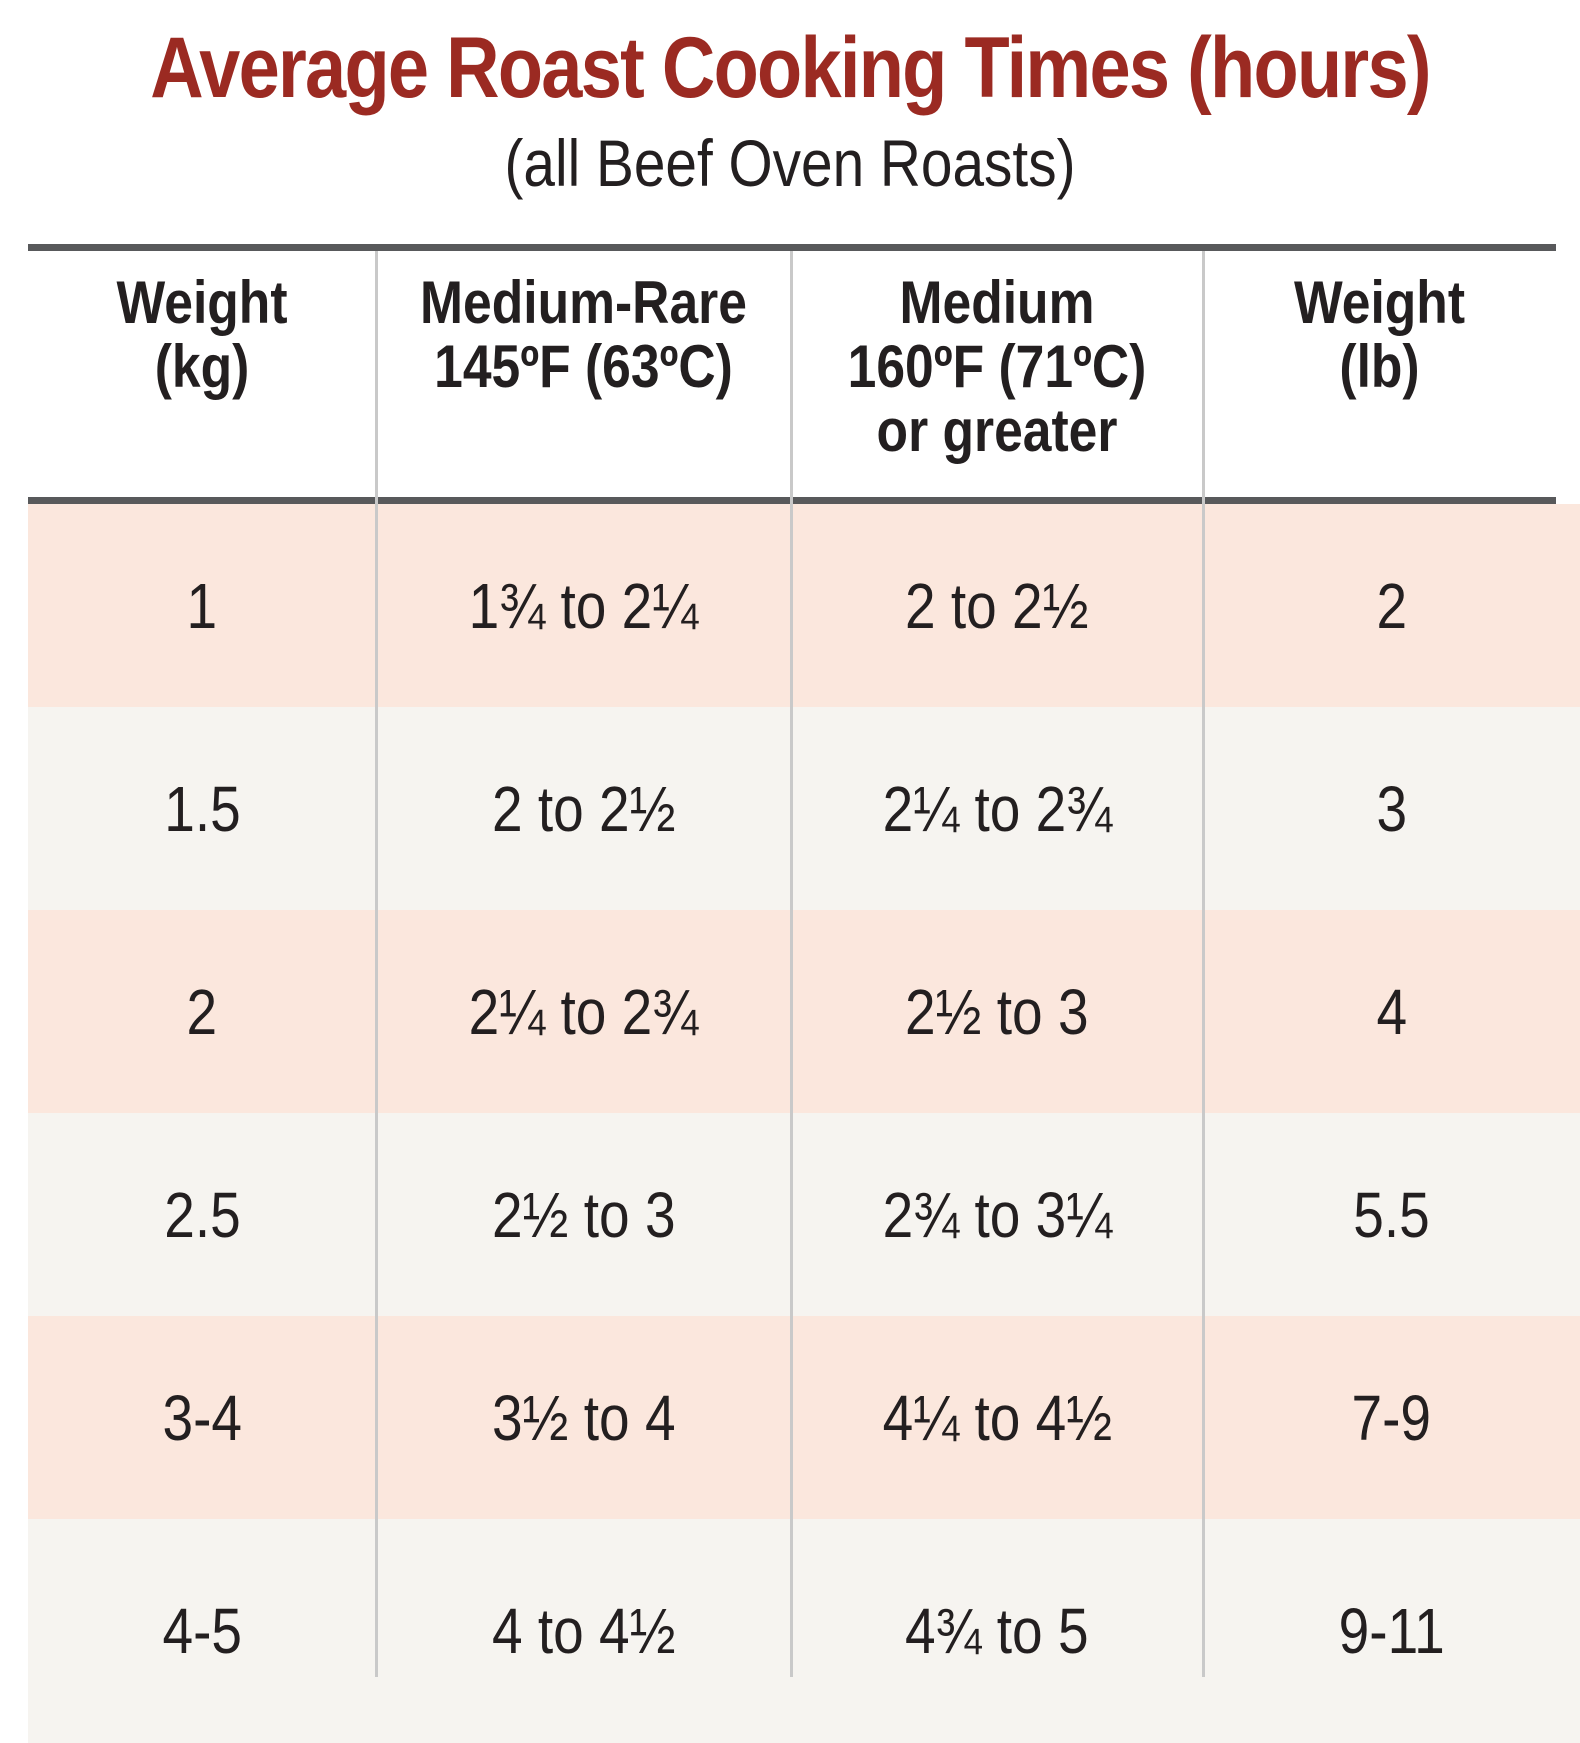 This screenshot has height=1743, width=1580. Describe the element at coordinates (997, 1011) in the screenshot. I see `cell-medium: 2½ to 3` at that location.